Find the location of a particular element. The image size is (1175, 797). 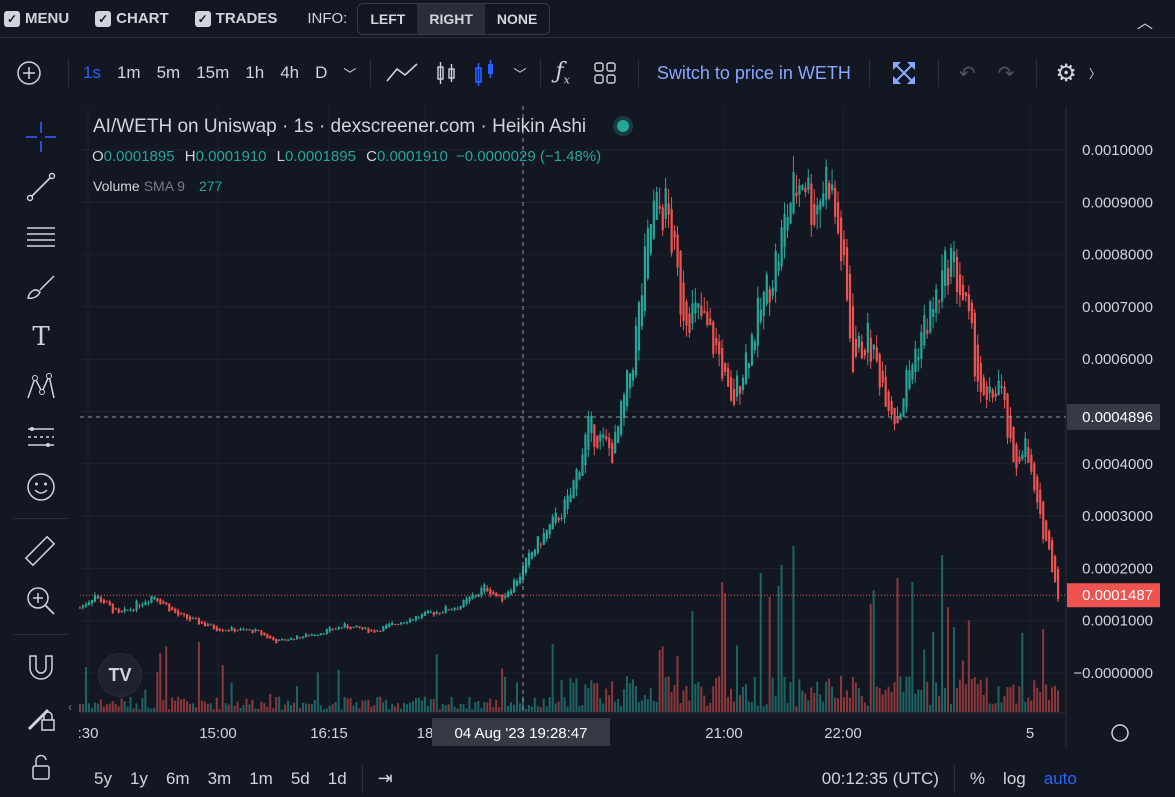

percent-toggle: % is located at coordinates (977, 778).